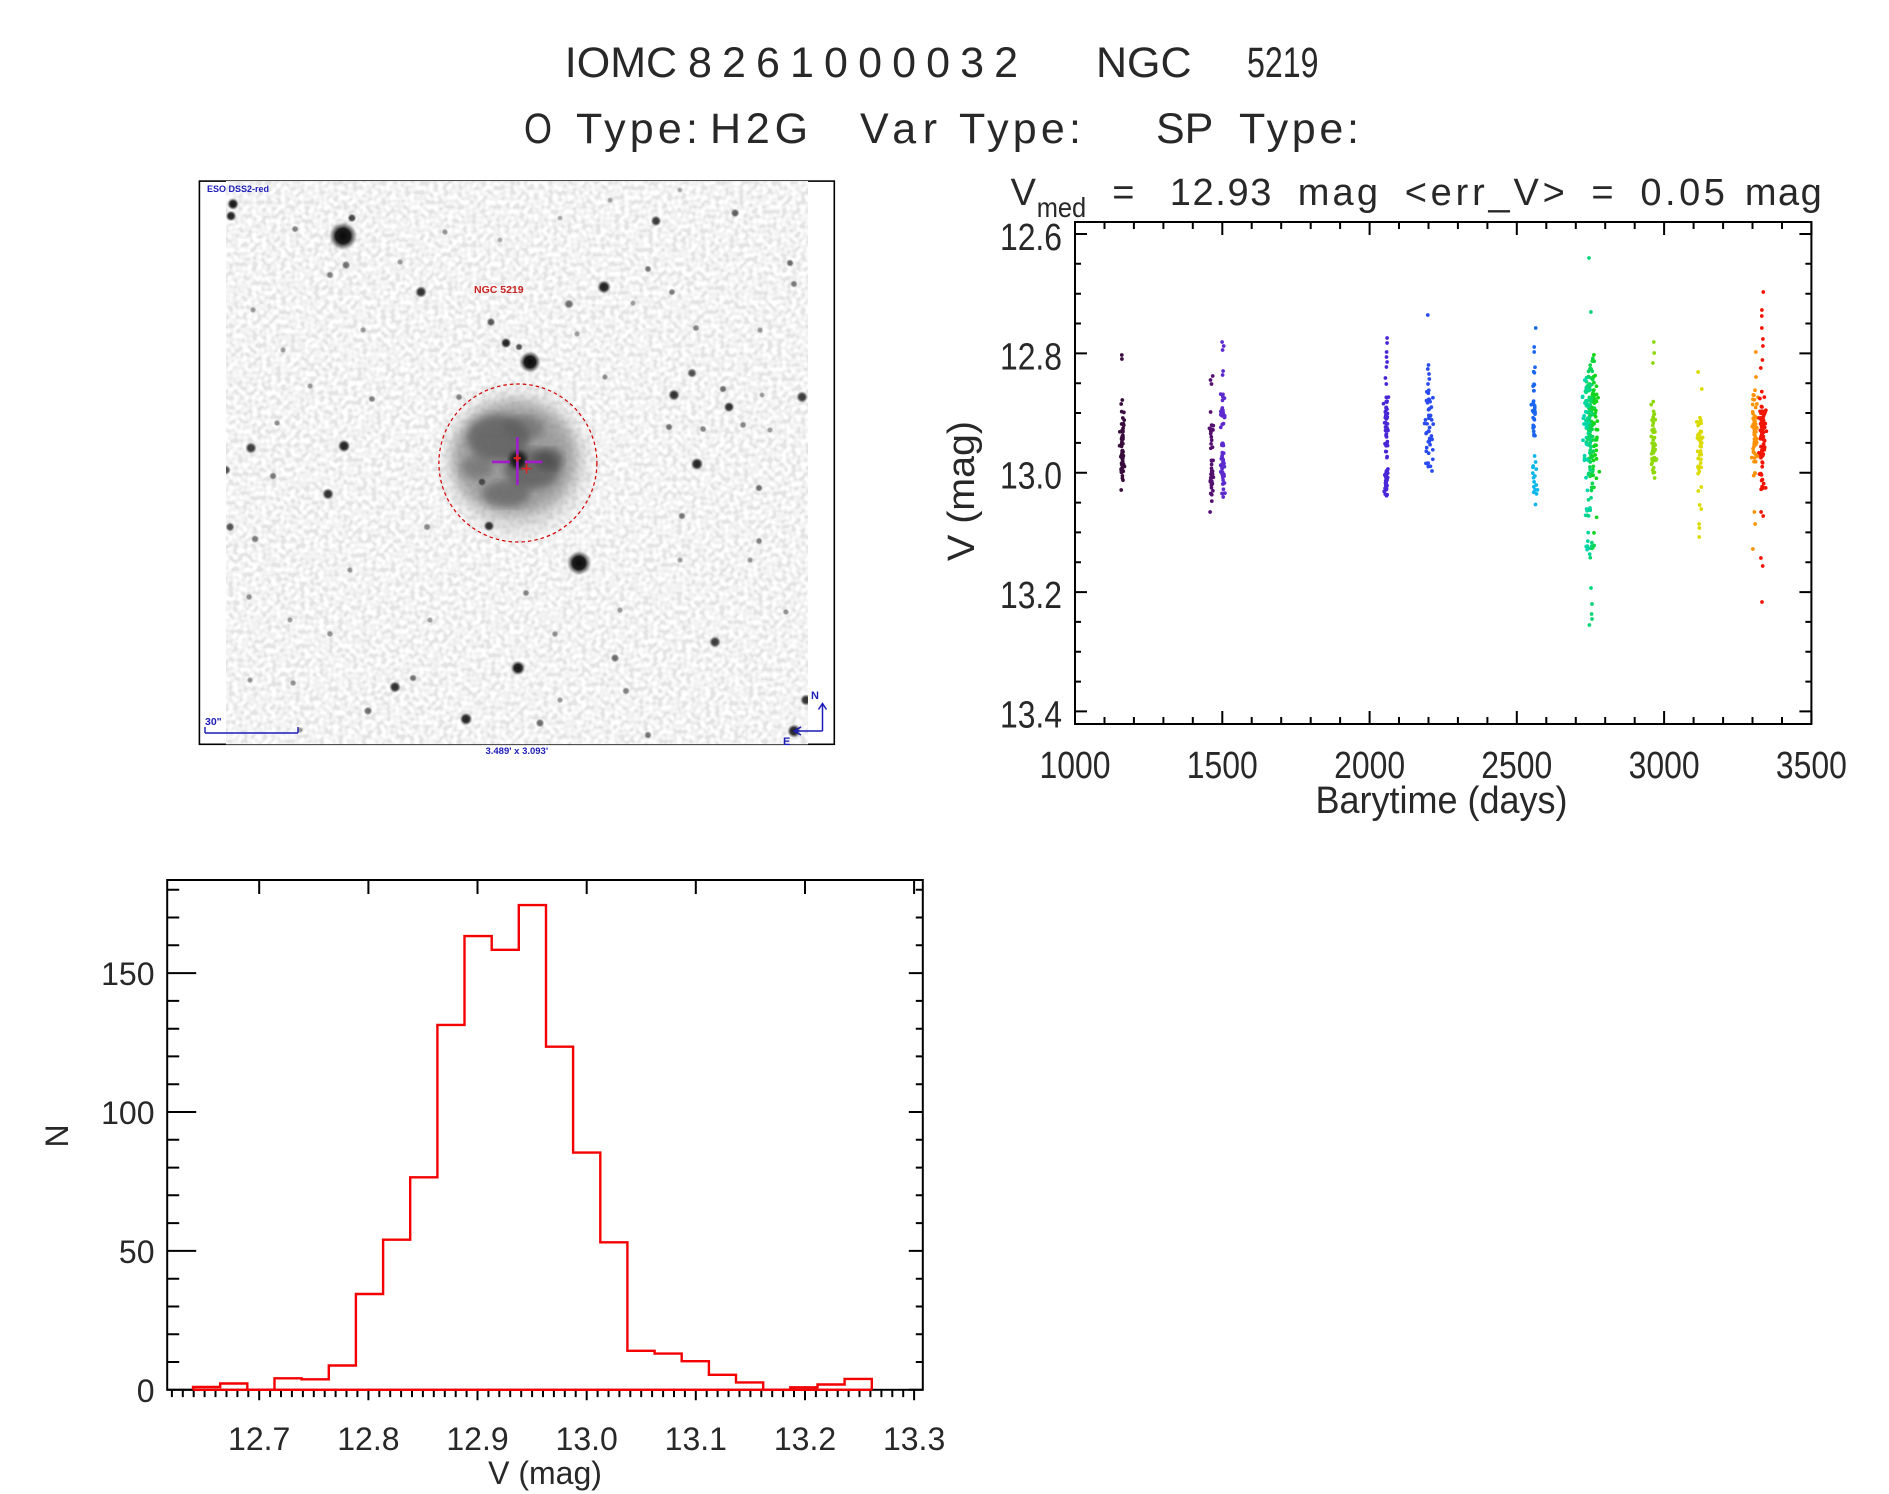 This screenshot has width=1889, height=1494. What do you see at coordinates (761, 129) in the screenshot?
I see `svg-text: H2G` at bounding box center [761, 129].